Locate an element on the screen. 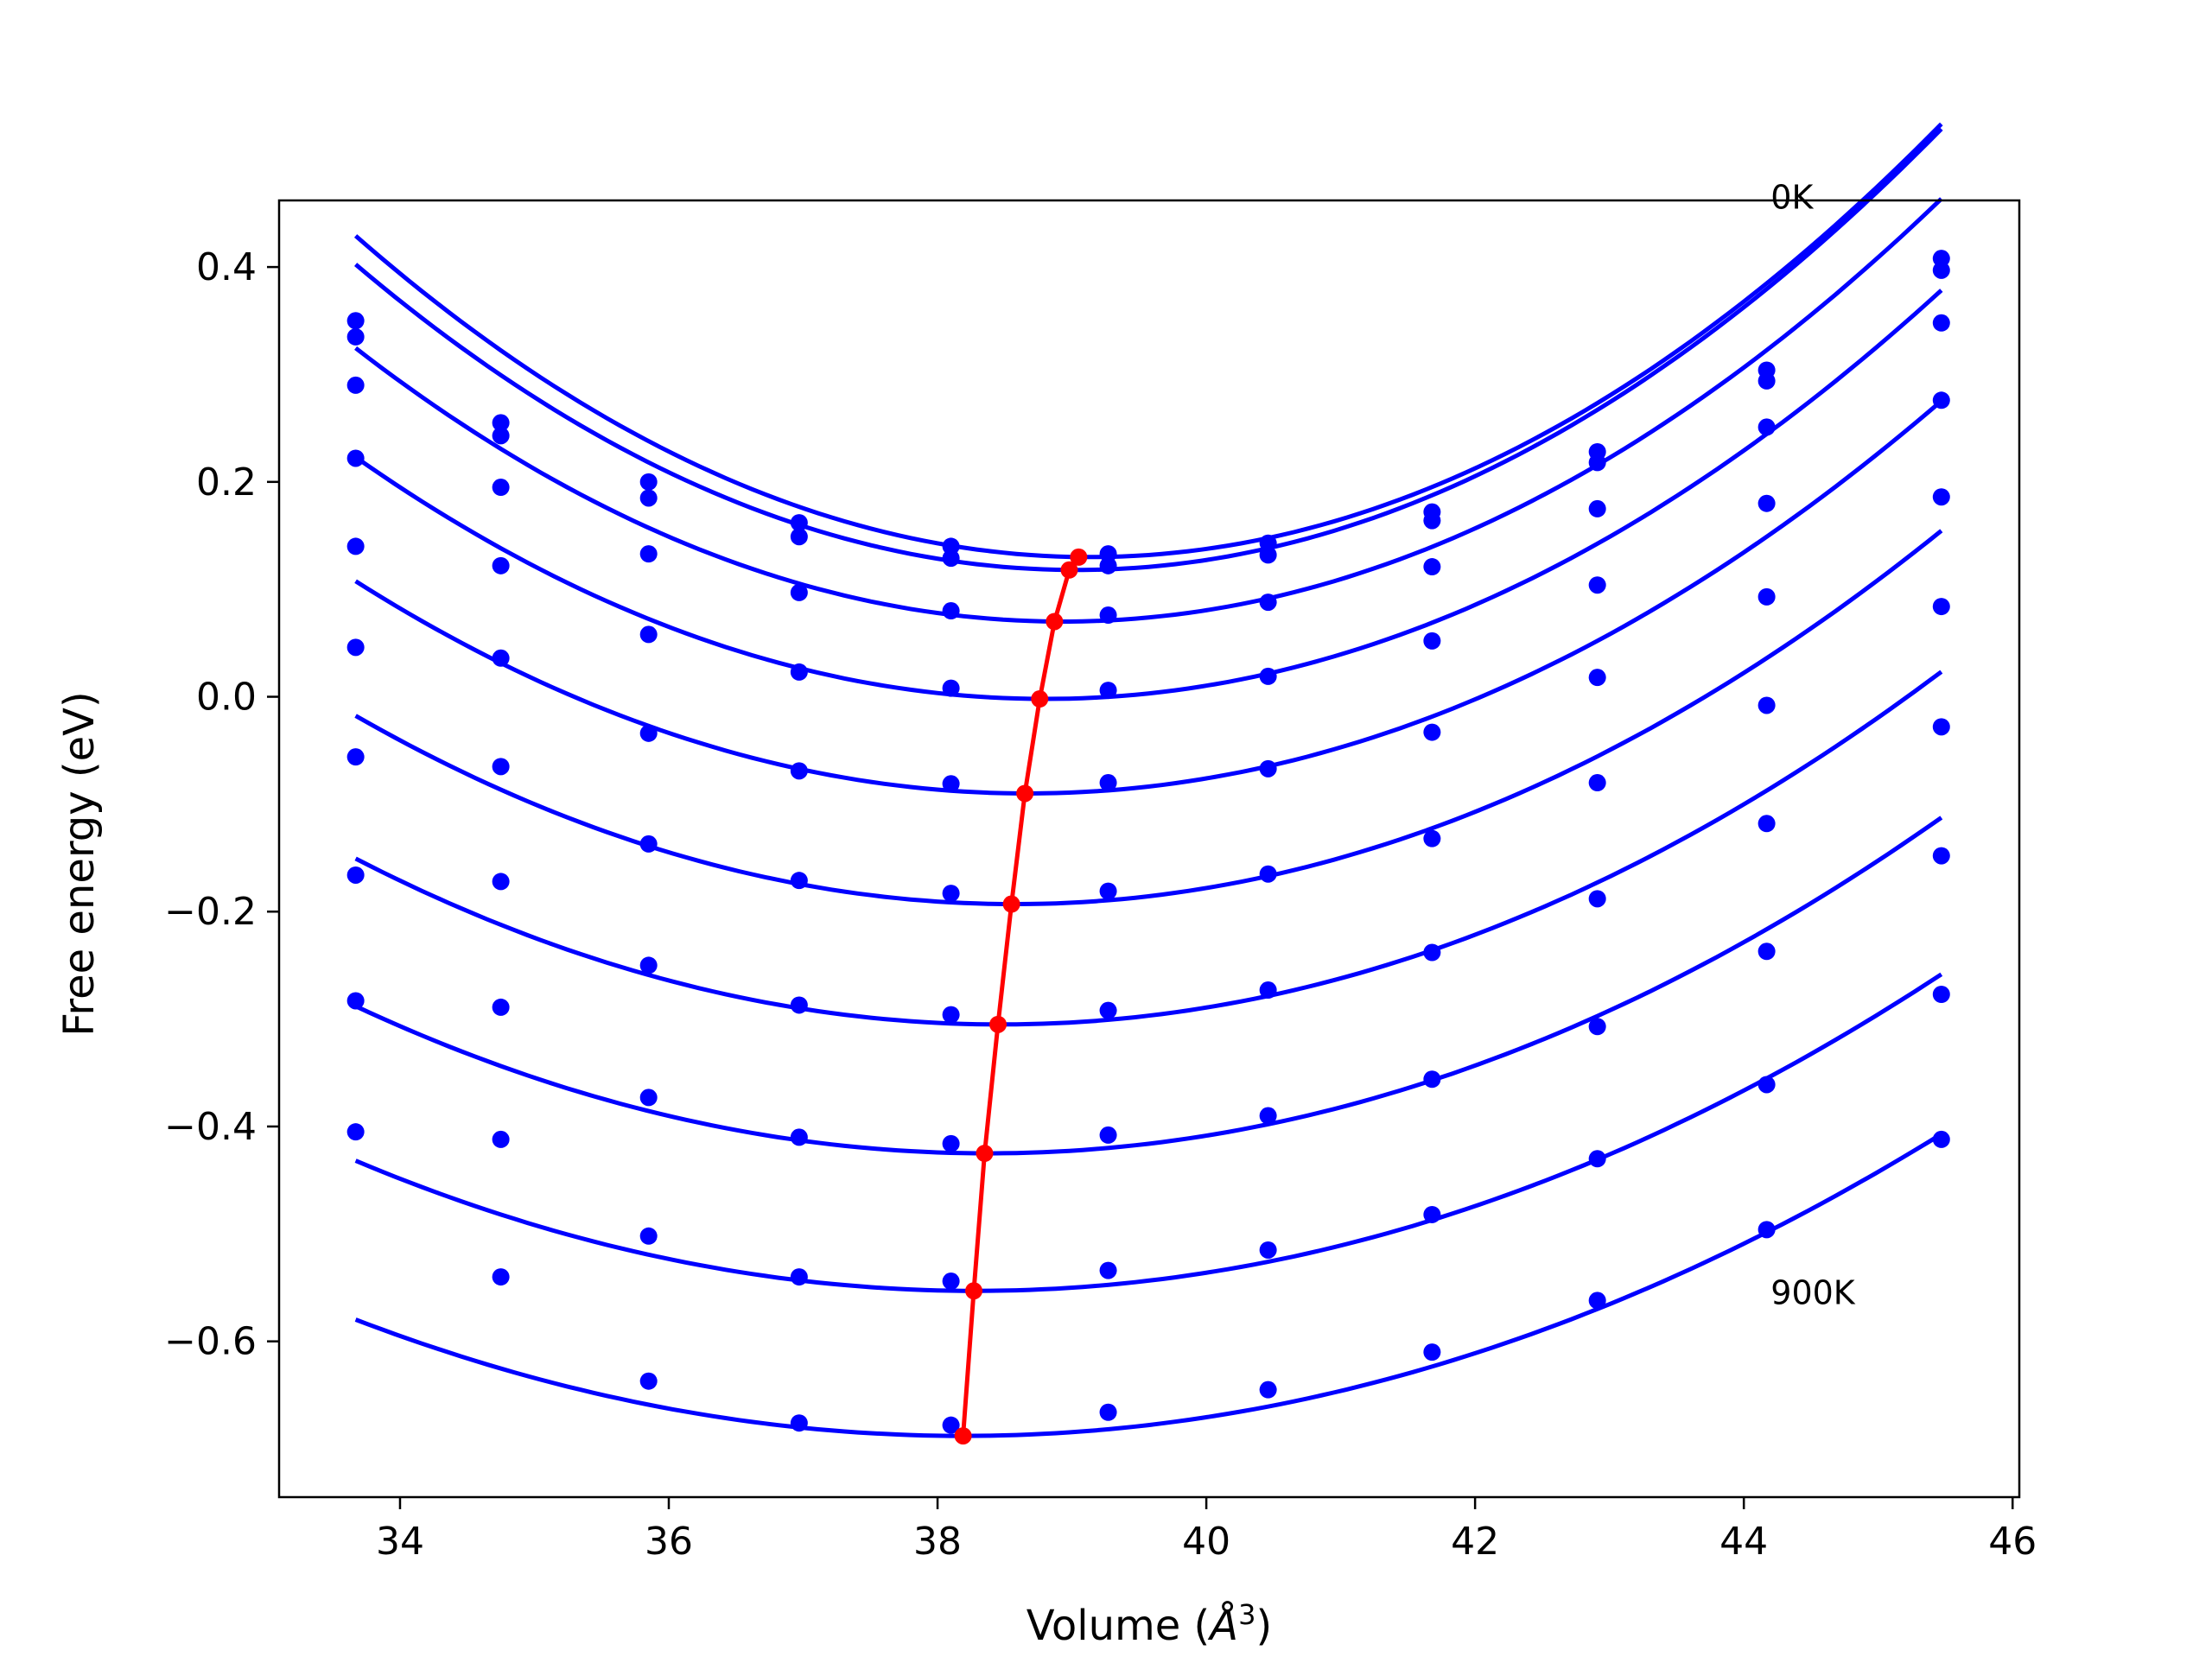  y-tick-label: 0.0 is located at coordinates (226, 698).